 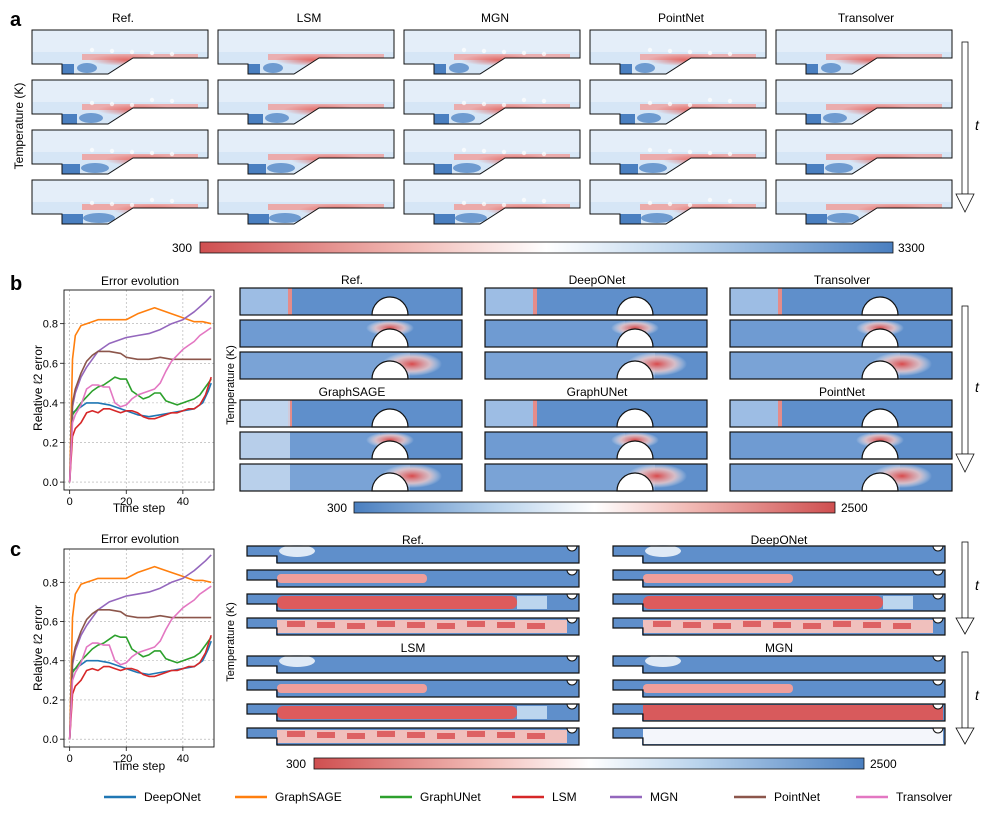 What do you see at coordinates (50, 740) in the screenshot?
I see `y-tick-label: 0.0` at bounding box center [50, 740].